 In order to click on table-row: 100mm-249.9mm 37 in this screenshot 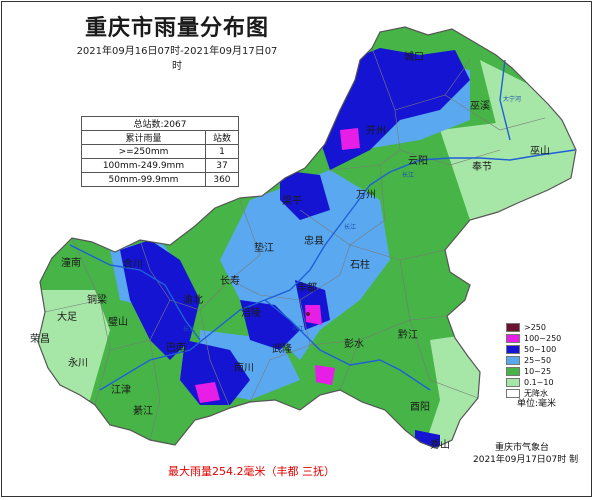, I will do `click(160, 165)`.